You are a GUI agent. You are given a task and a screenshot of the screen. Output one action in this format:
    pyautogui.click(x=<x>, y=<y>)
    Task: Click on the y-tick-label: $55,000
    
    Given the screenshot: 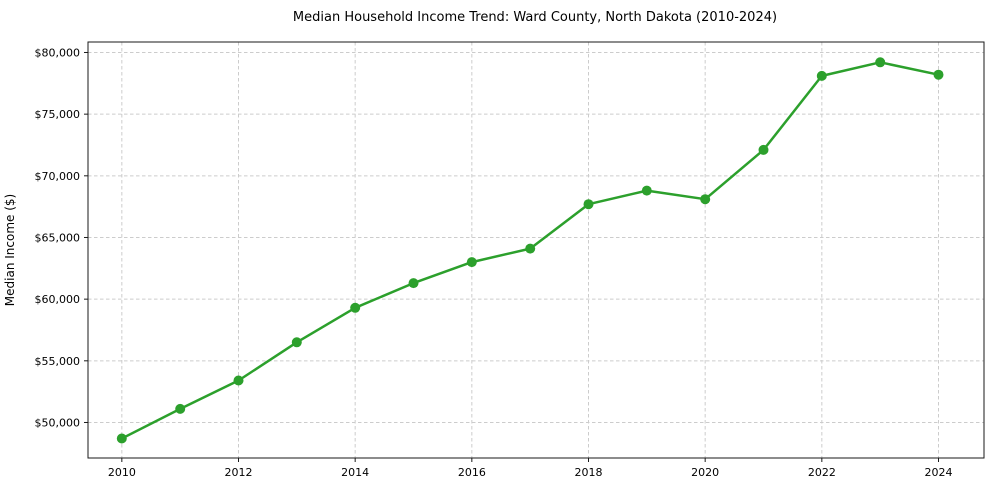 What is the action you would take?
    pyautogui.click(x=58, y=361)
    